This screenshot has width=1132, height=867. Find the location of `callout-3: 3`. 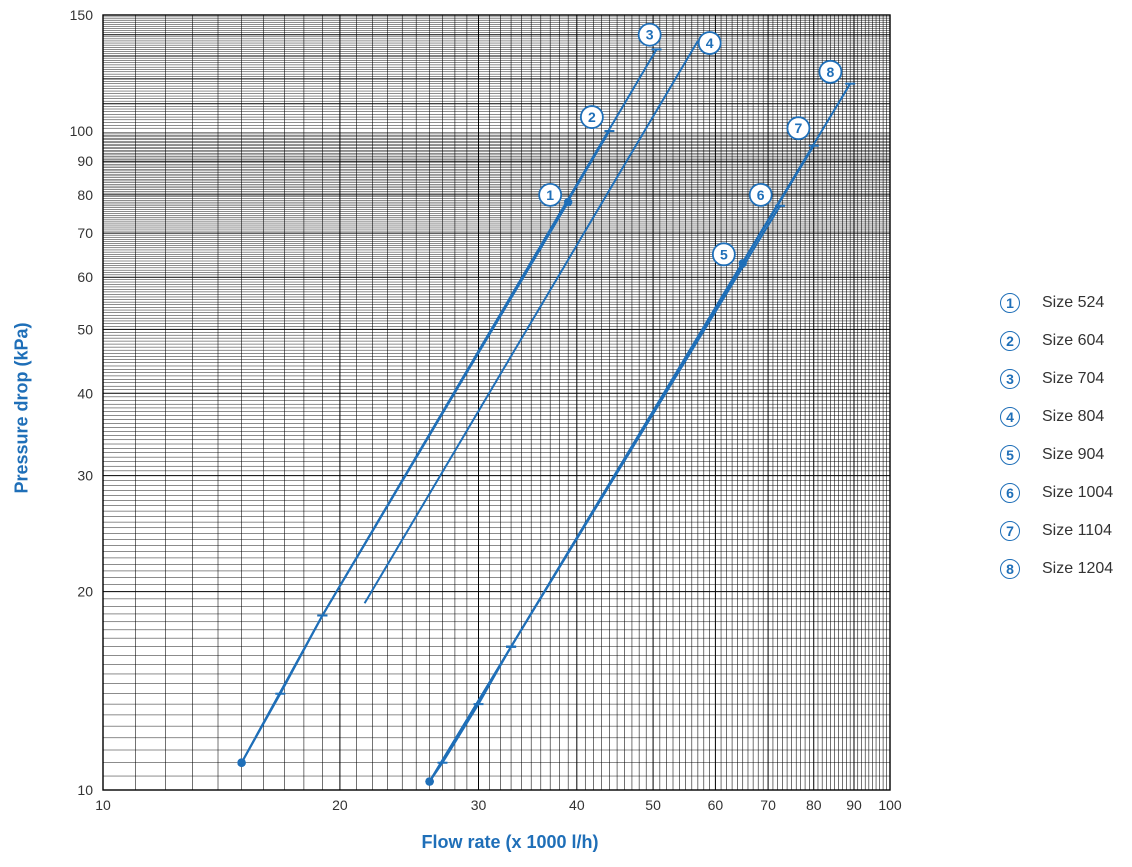

callout-3: 3 is located at coordinates (649, 34).